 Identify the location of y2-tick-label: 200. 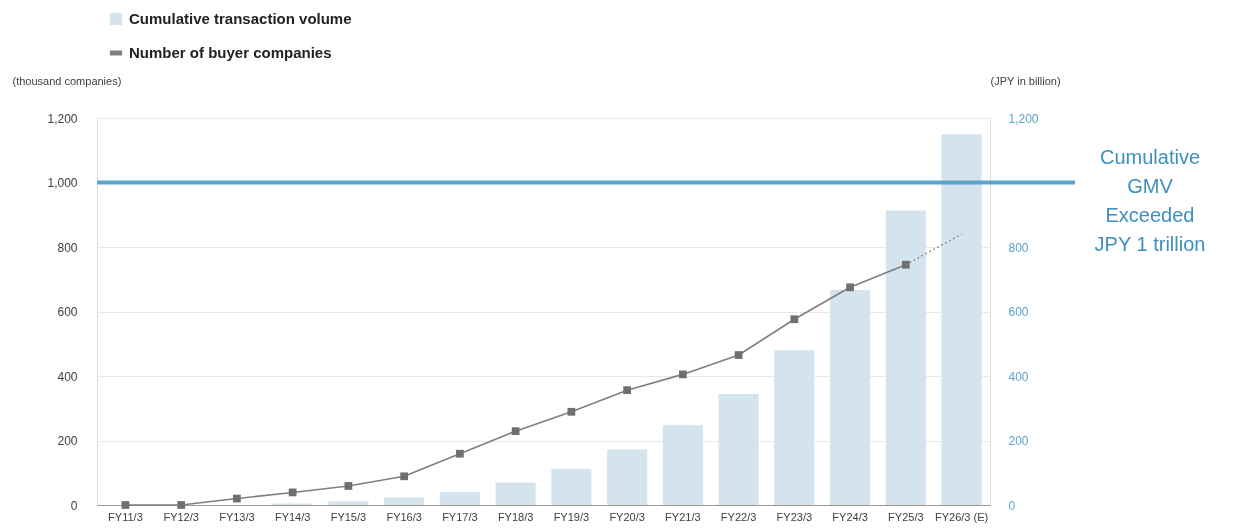
(1018, 441).